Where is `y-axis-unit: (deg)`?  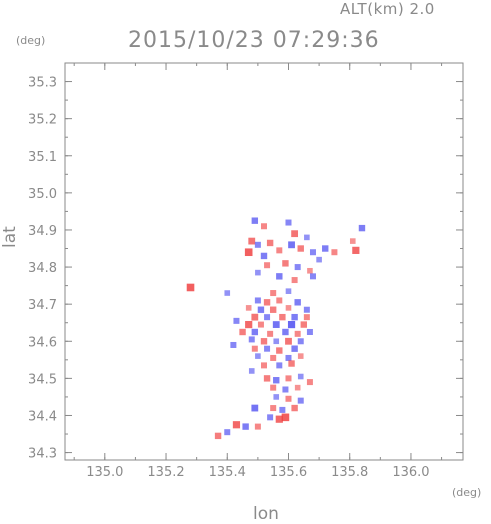
y-axis-unit: (deg) is located at coordinates (31, 40).